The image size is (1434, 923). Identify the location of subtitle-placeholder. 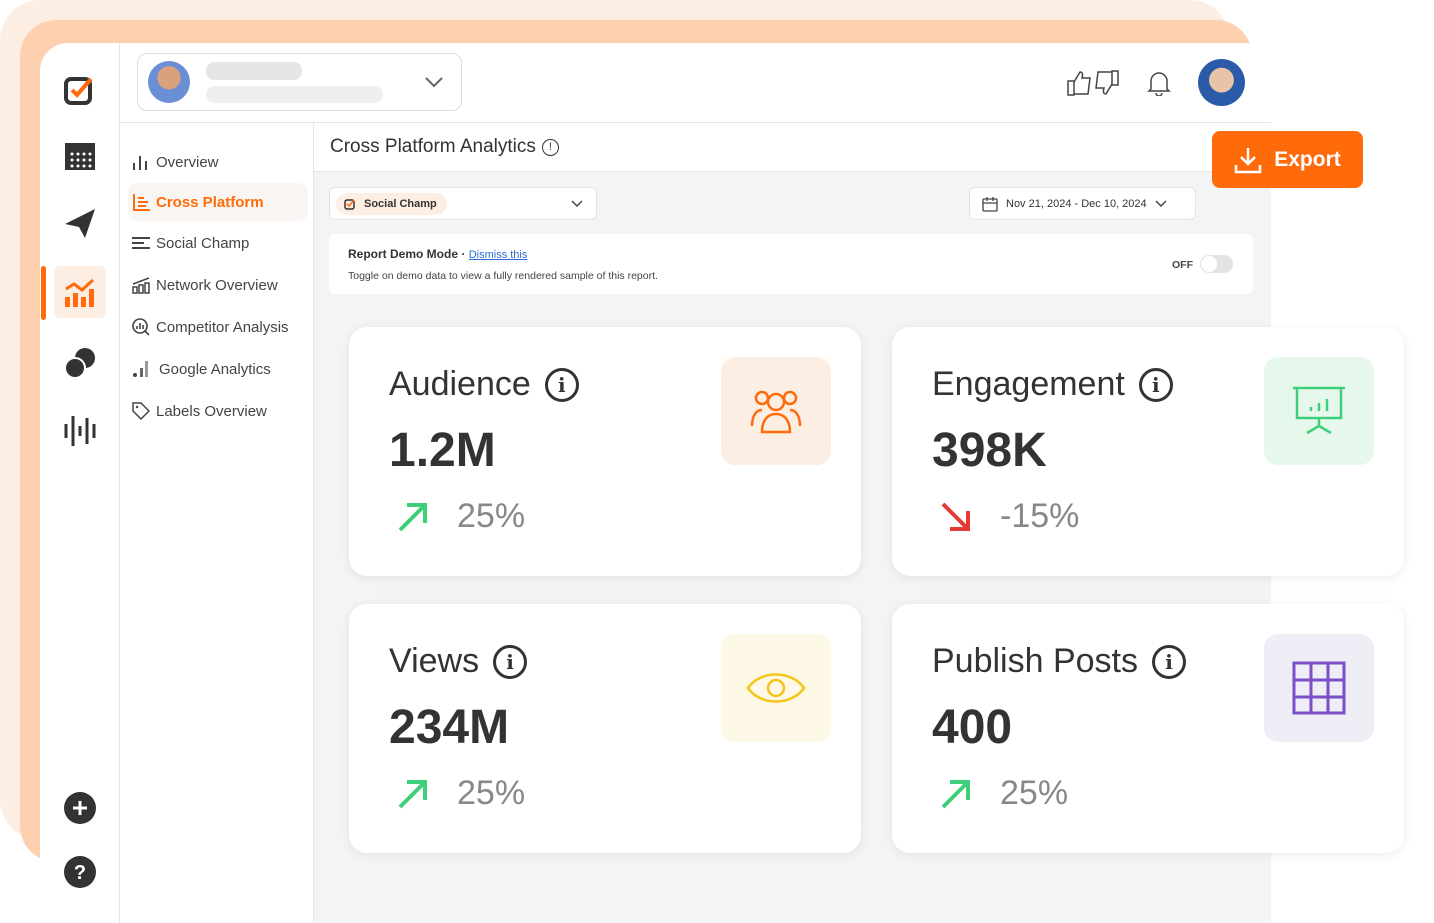
(294, 94).